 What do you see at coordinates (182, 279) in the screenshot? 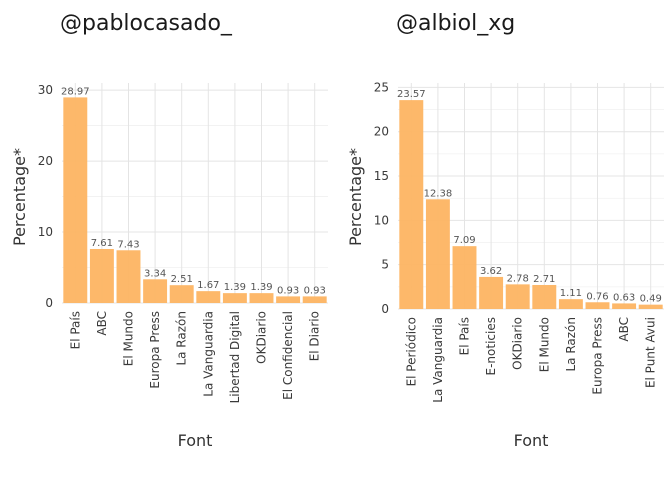
I see `data-label: 2.51` at bounding box center [182, 279].